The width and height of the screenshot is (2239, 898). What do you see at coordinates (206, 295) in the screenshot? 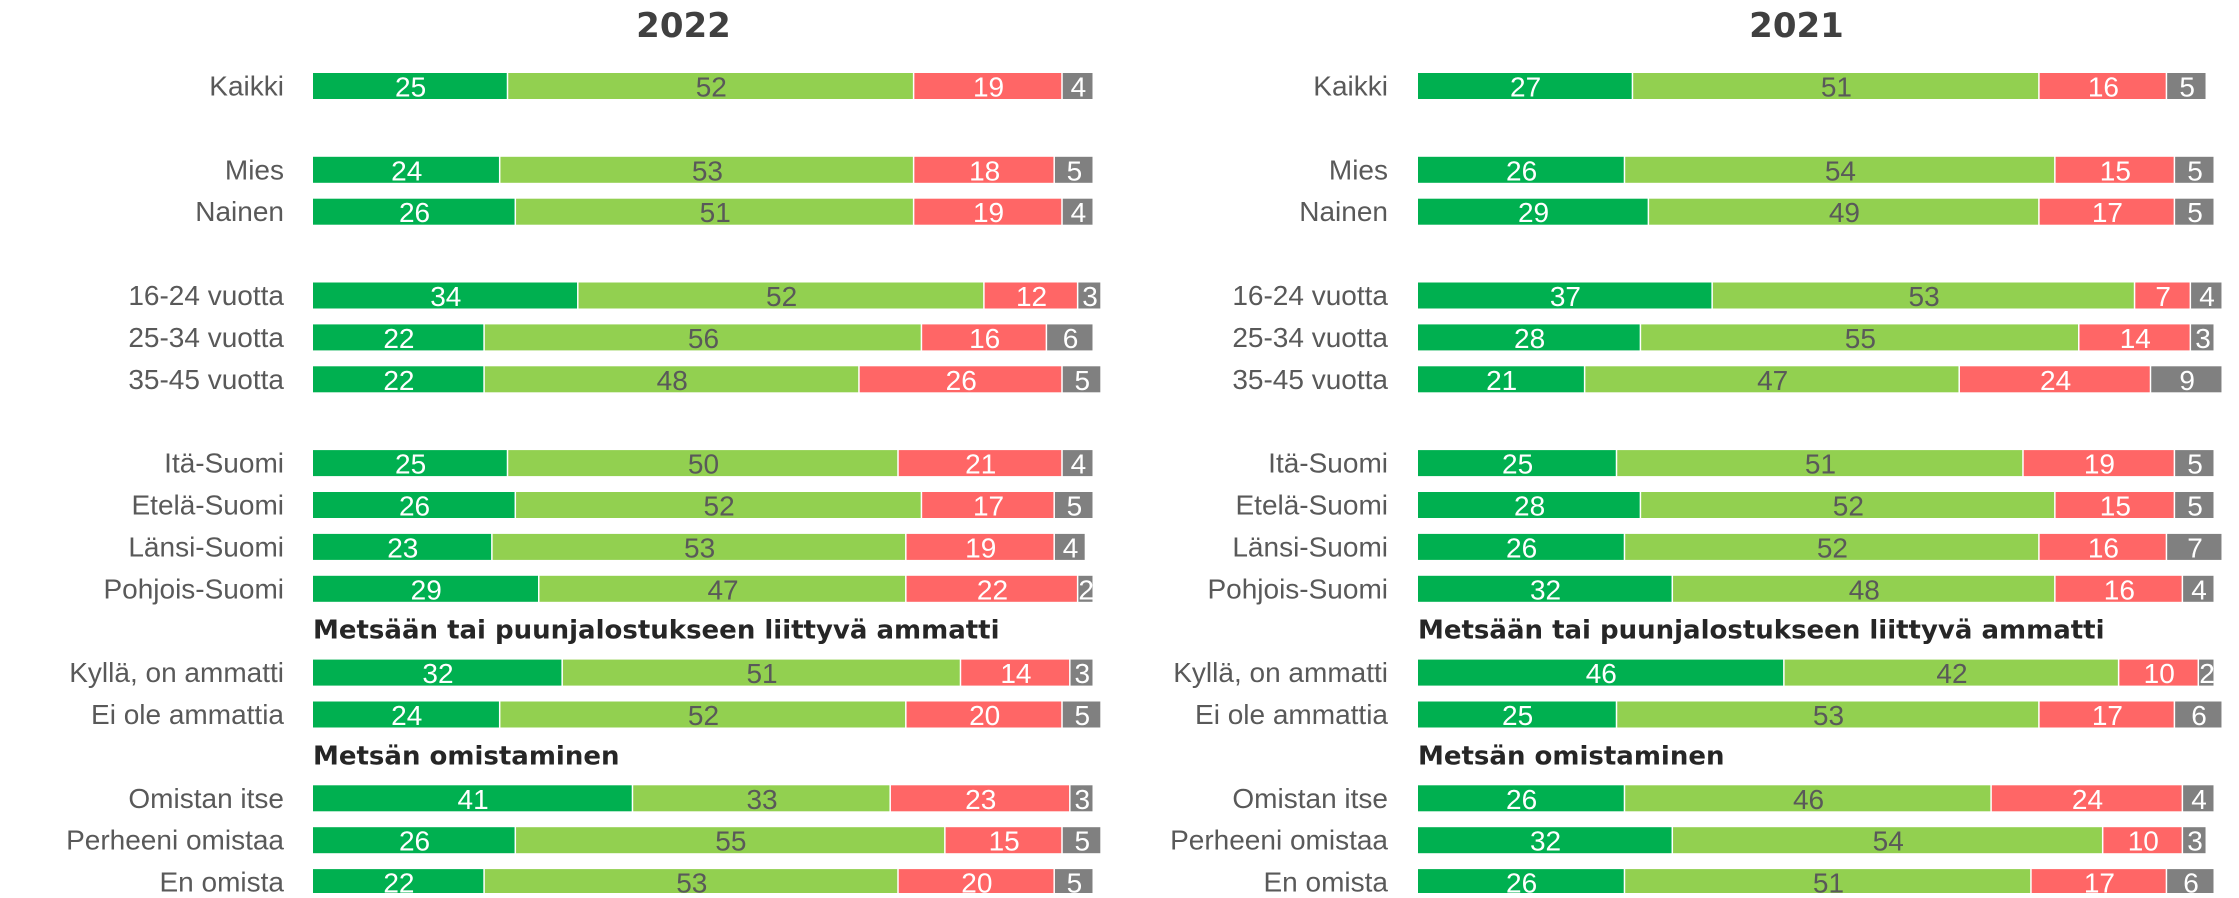
I see `category-label: 16-24 vuotta` at bounding box center [206, 295].